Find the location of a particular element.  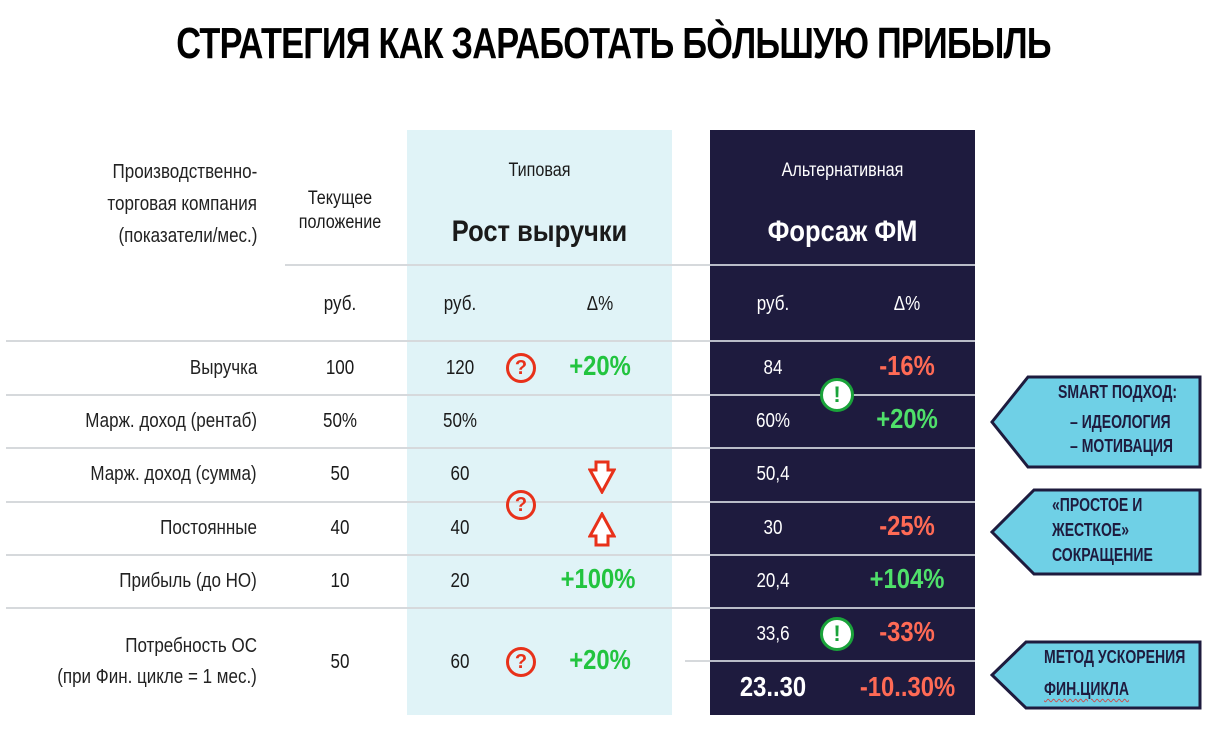

company-label-line-1: Производственно- is located at coordinates (184, 172).